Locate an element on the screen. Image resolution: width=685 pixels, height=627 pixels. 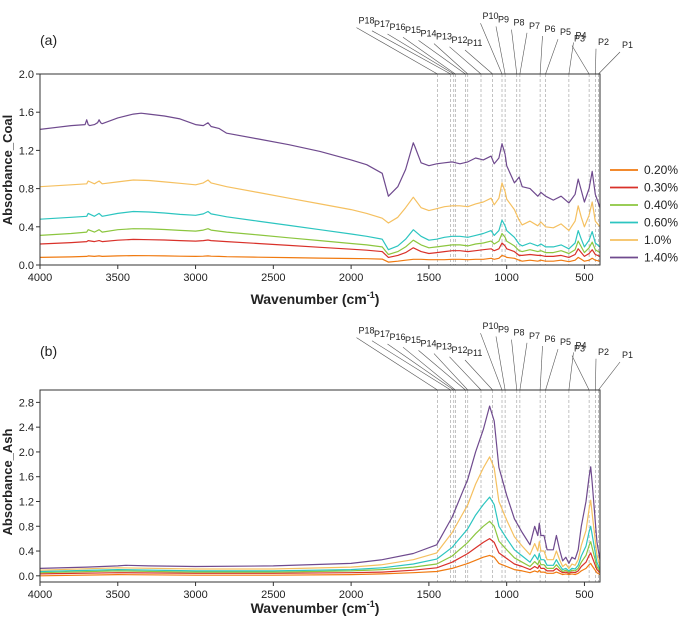
panel-b-x-axis-label: Wavenumber (cm-1) is located at coordinates (315, 607).